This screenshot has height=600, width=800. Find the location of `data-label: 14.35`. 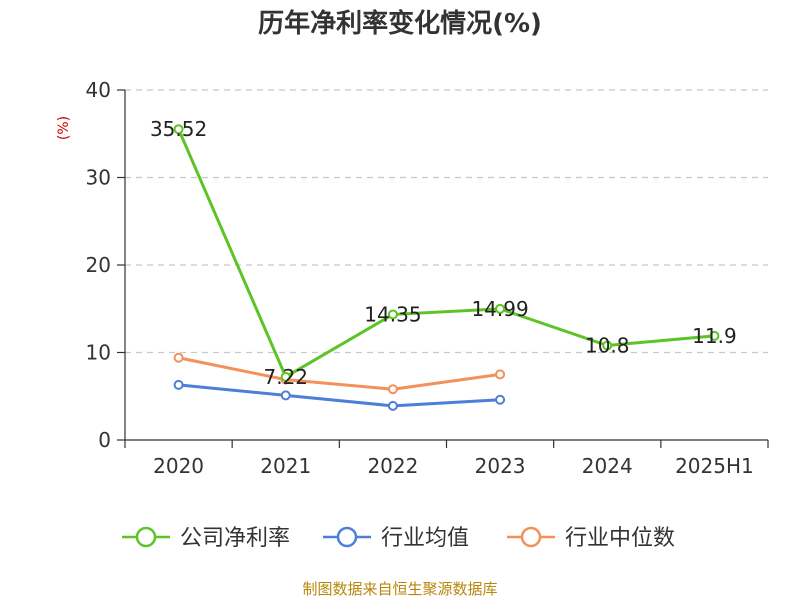

data-label: 14.35 is located at coordinates (392, 314).